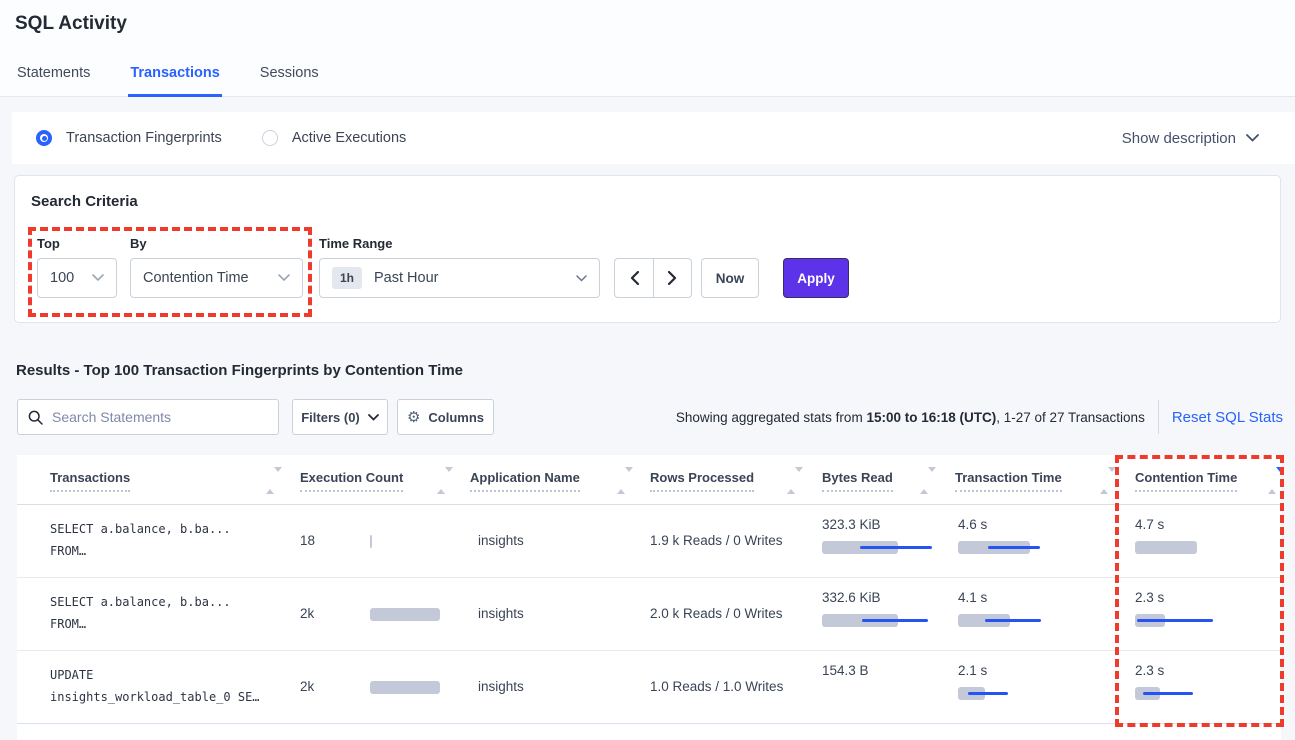 Image resolution: width=1295 pixels, height=740 pixels. Describe the element at coordinates (289, 73) in the screenshot. I see `tab-sessions: Sessions` at that location.